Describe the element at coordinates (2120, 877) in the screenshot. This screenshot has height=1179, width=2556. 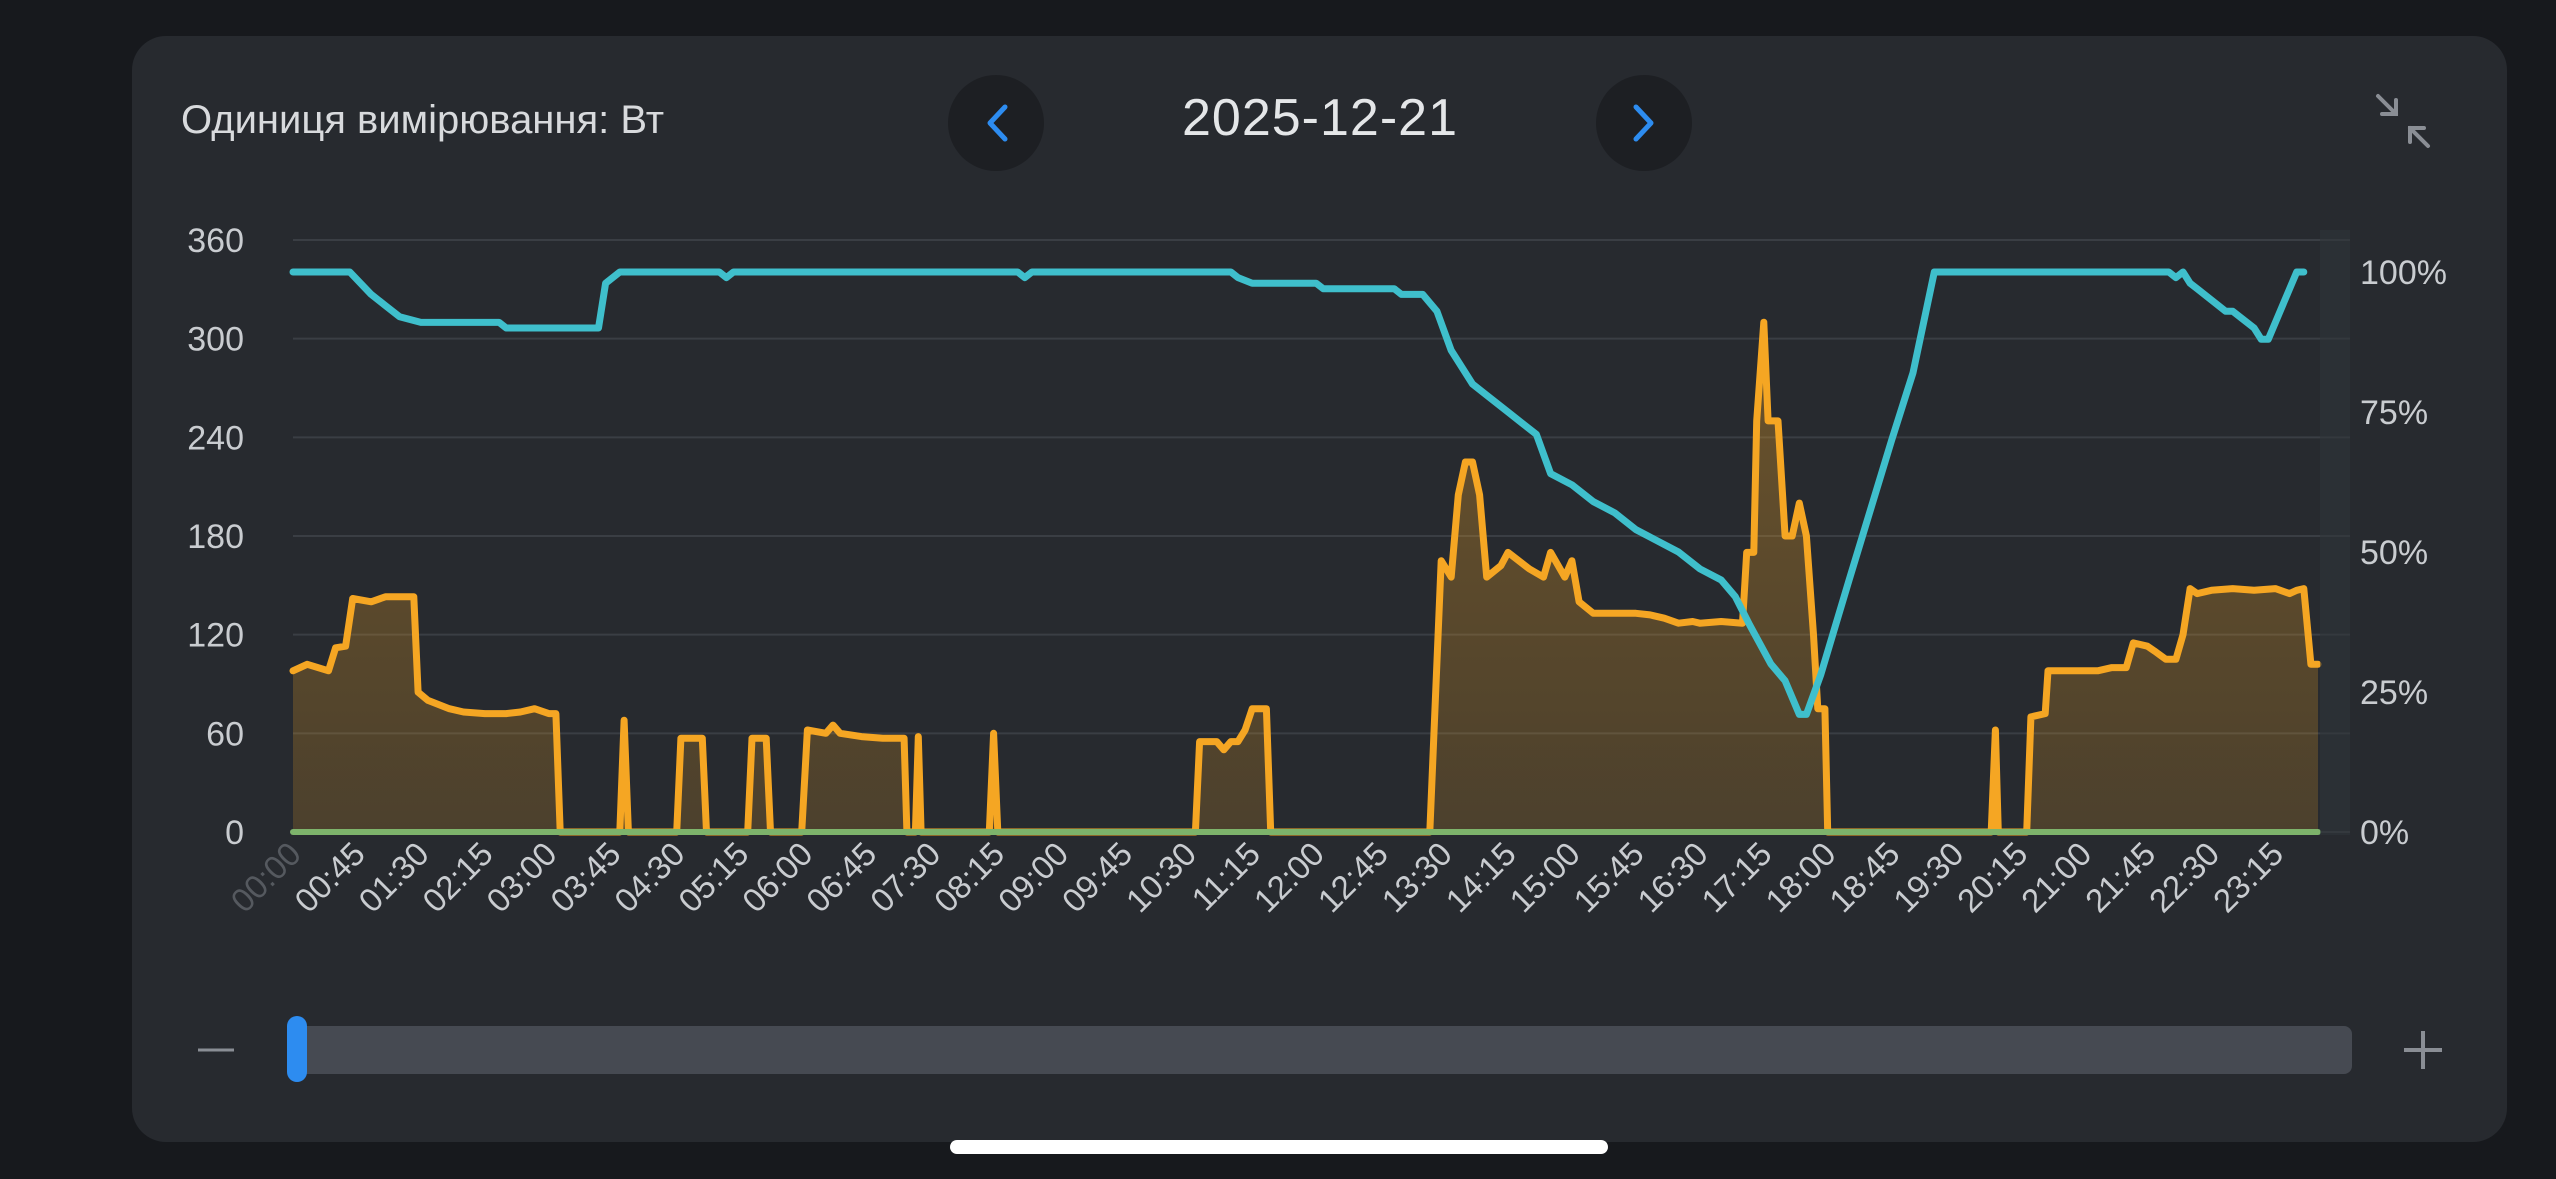
I see `x-tick-label: 21:45` at that location.